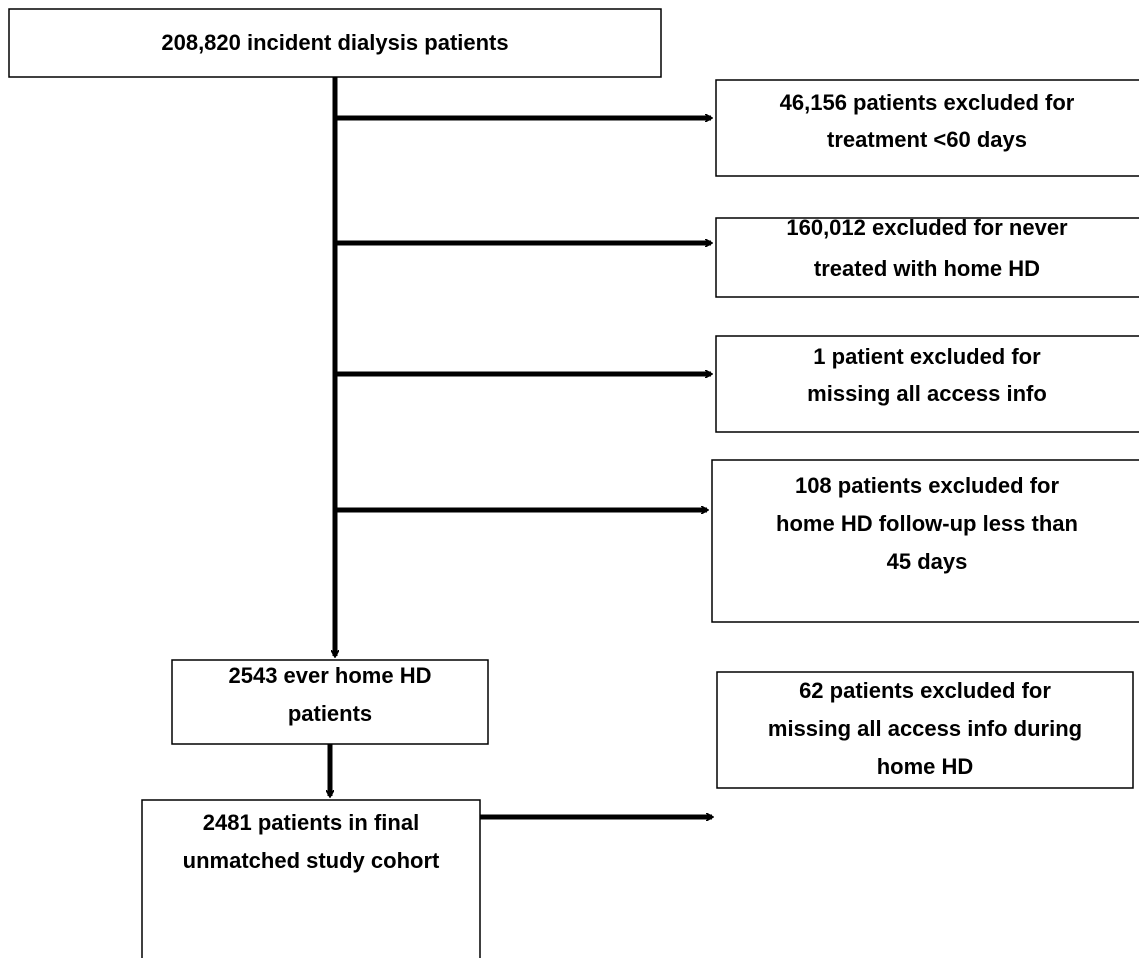 The width and height of the screenshot is (1139, 958). Describe the element at coordinates (311, 860) in the screenshot. I see `box-label: unmatched study cohort` at that location.